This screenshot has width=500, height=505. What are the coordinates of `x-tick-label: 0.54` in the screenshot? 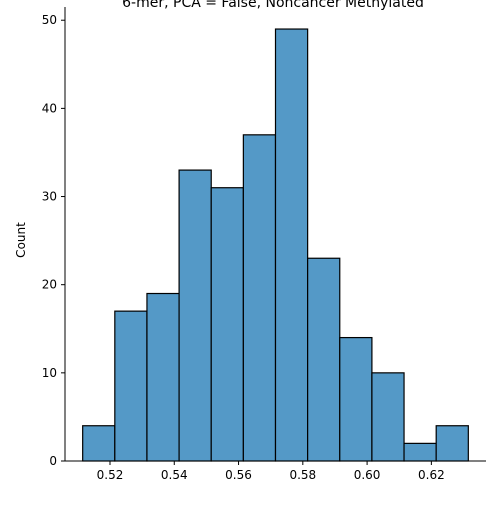 It's located at (174, 475).